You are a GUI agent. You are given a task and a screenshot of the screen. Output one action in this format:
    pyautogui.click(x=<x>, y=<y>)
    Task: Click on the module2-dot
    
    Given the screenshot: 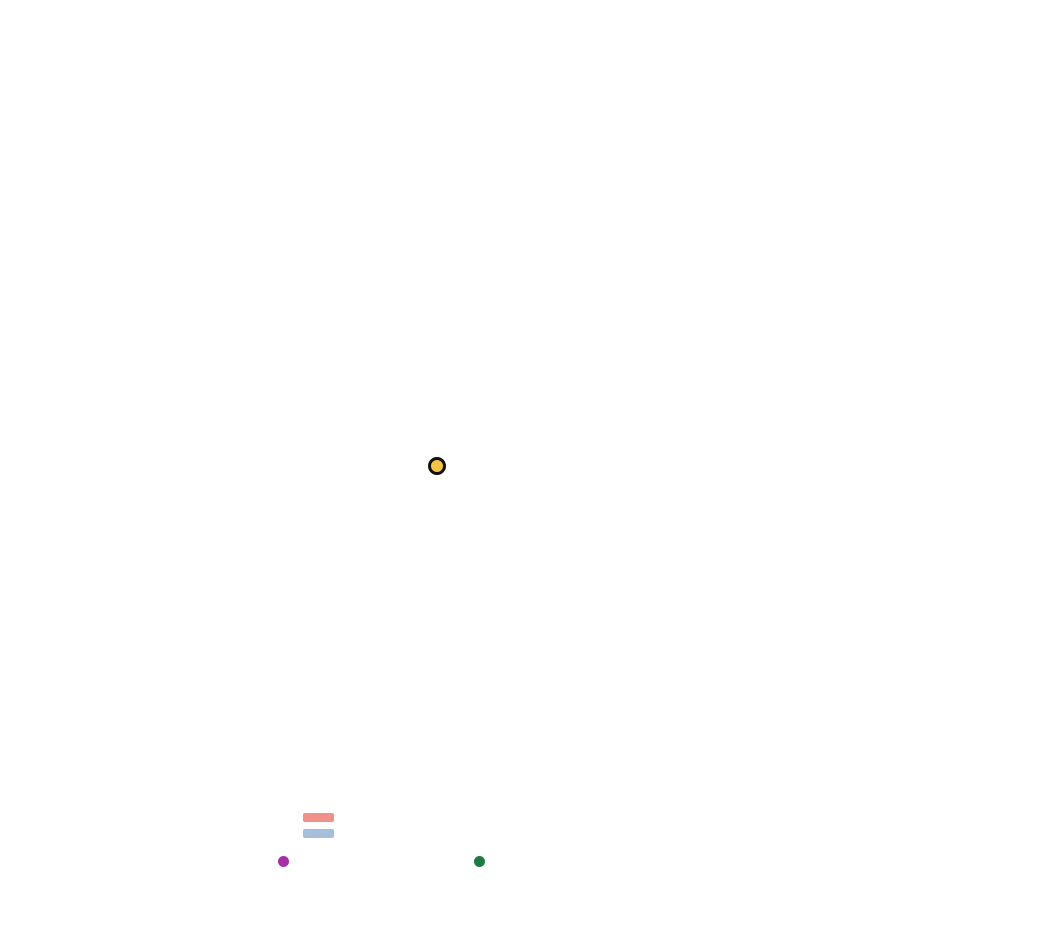 What is the action you would take?
    pyautogui.click(x=479, y=861)
    